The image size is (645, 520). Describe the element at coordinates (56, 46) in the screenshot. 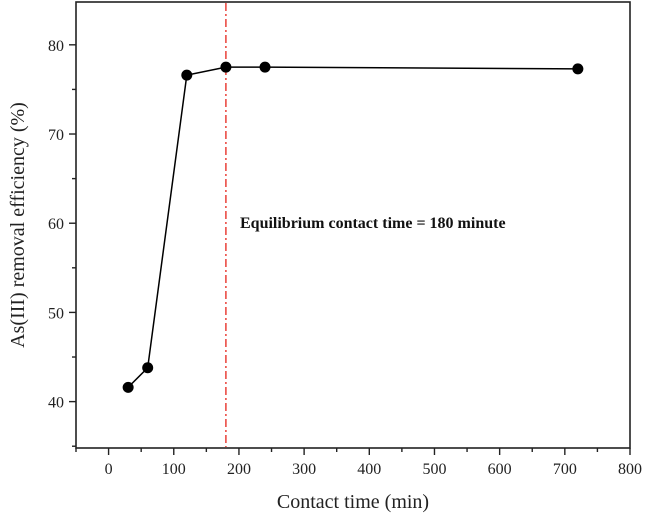

I see `y-tick-label: 80` at that location.